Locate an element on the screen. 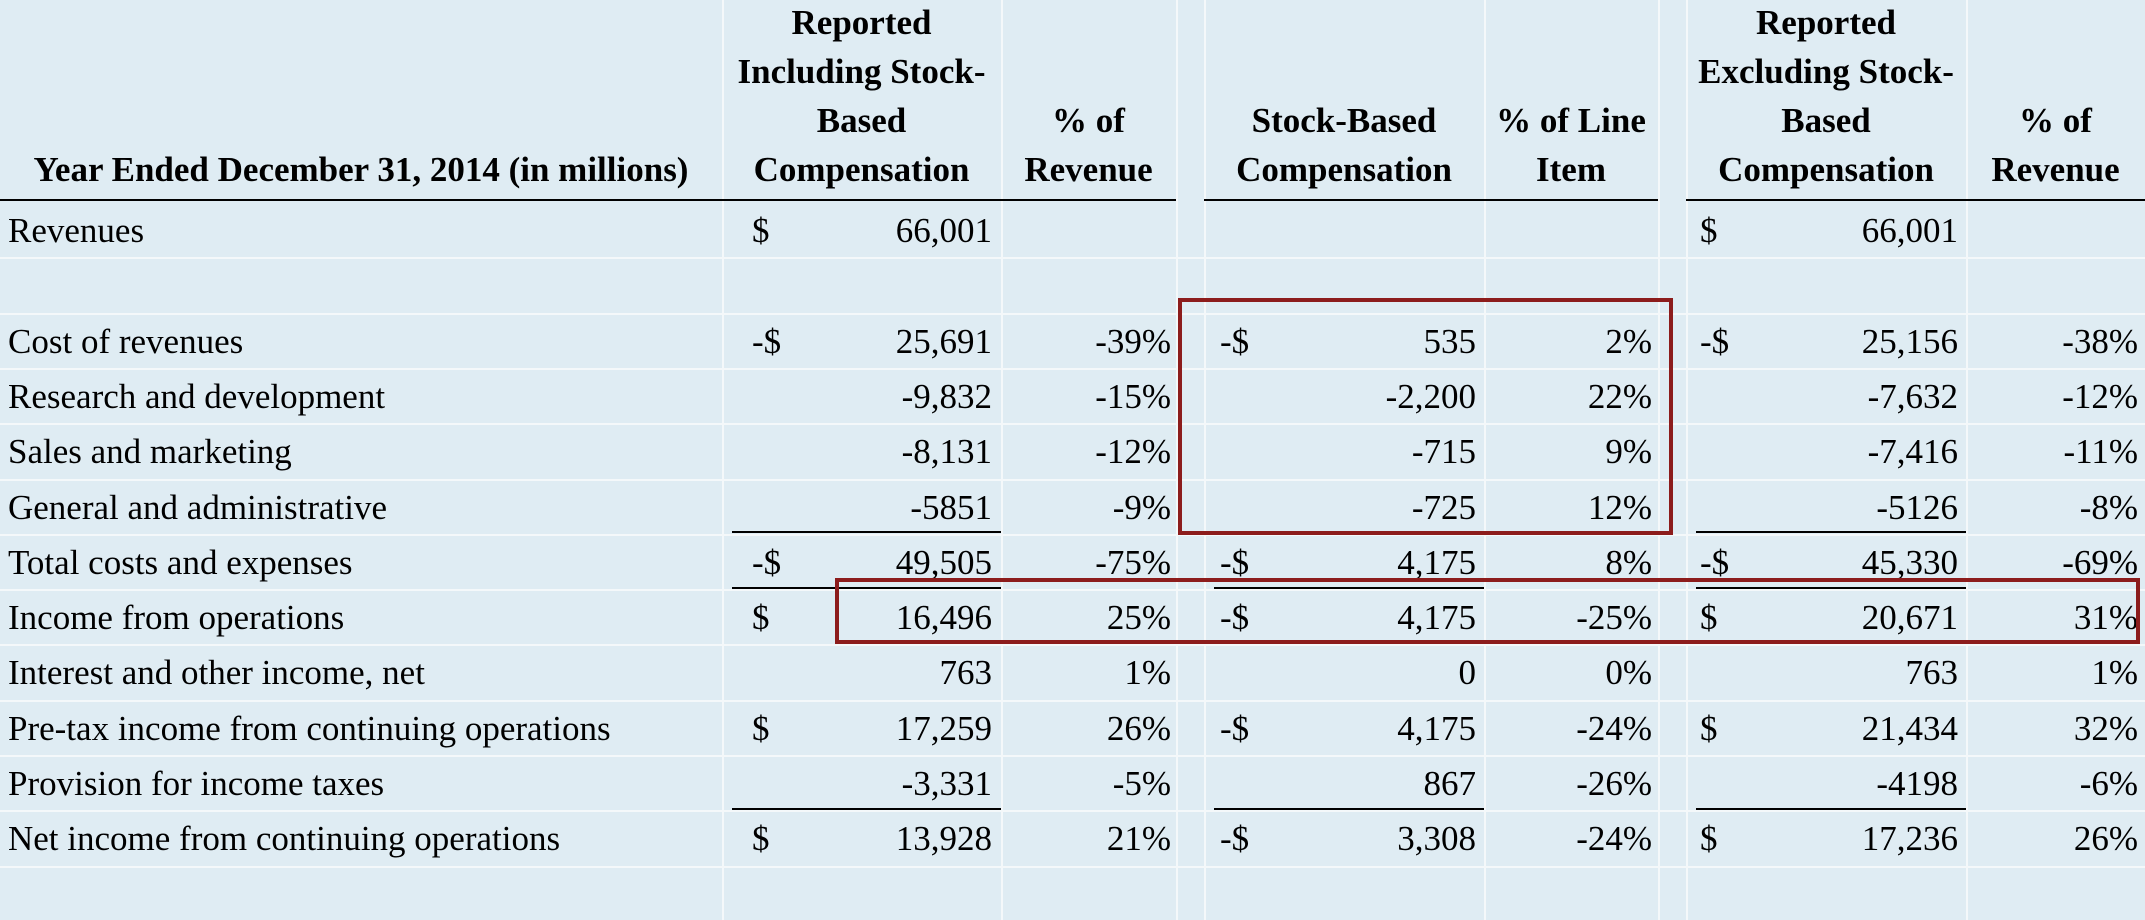 Image resolution: width=2145 pixels, height=920 pixels. reported-including-value: 49,505 is located at coordinates (943, 562).